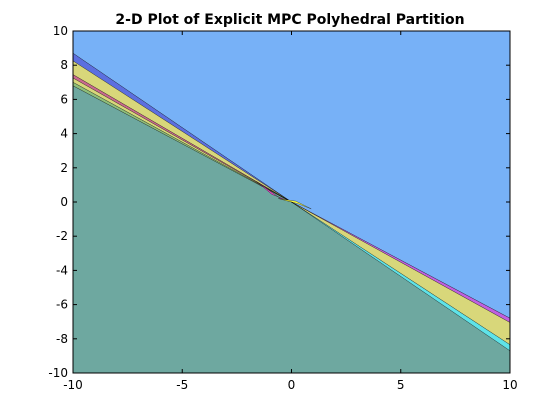 The height and width of the screenshot is (420, 560). What do you see at coordinates (64, 99) in the screenshot?
I see `y-tick-label: 6` at bounding box center [64, 99].